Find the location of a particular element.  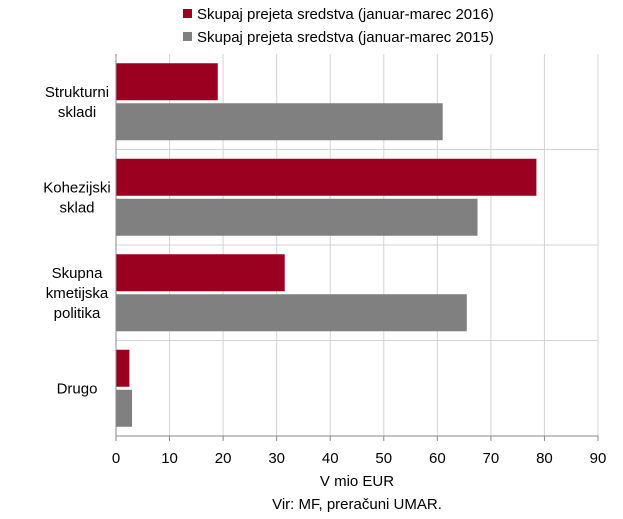

category-label: kmetijska is located at coordinates (77, 293).